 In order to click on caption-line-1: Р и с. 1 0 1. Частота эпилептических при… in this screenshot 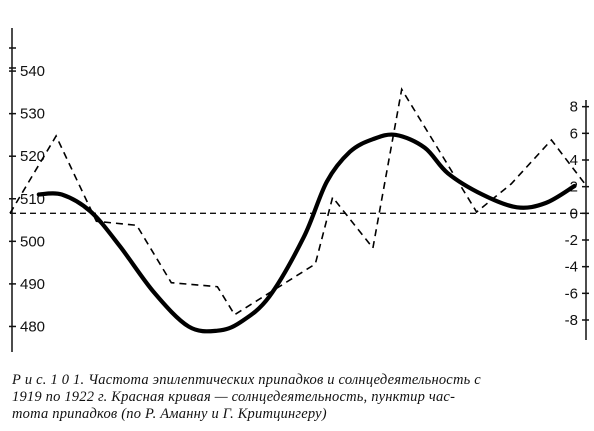, I will do `click(246, 380)`.